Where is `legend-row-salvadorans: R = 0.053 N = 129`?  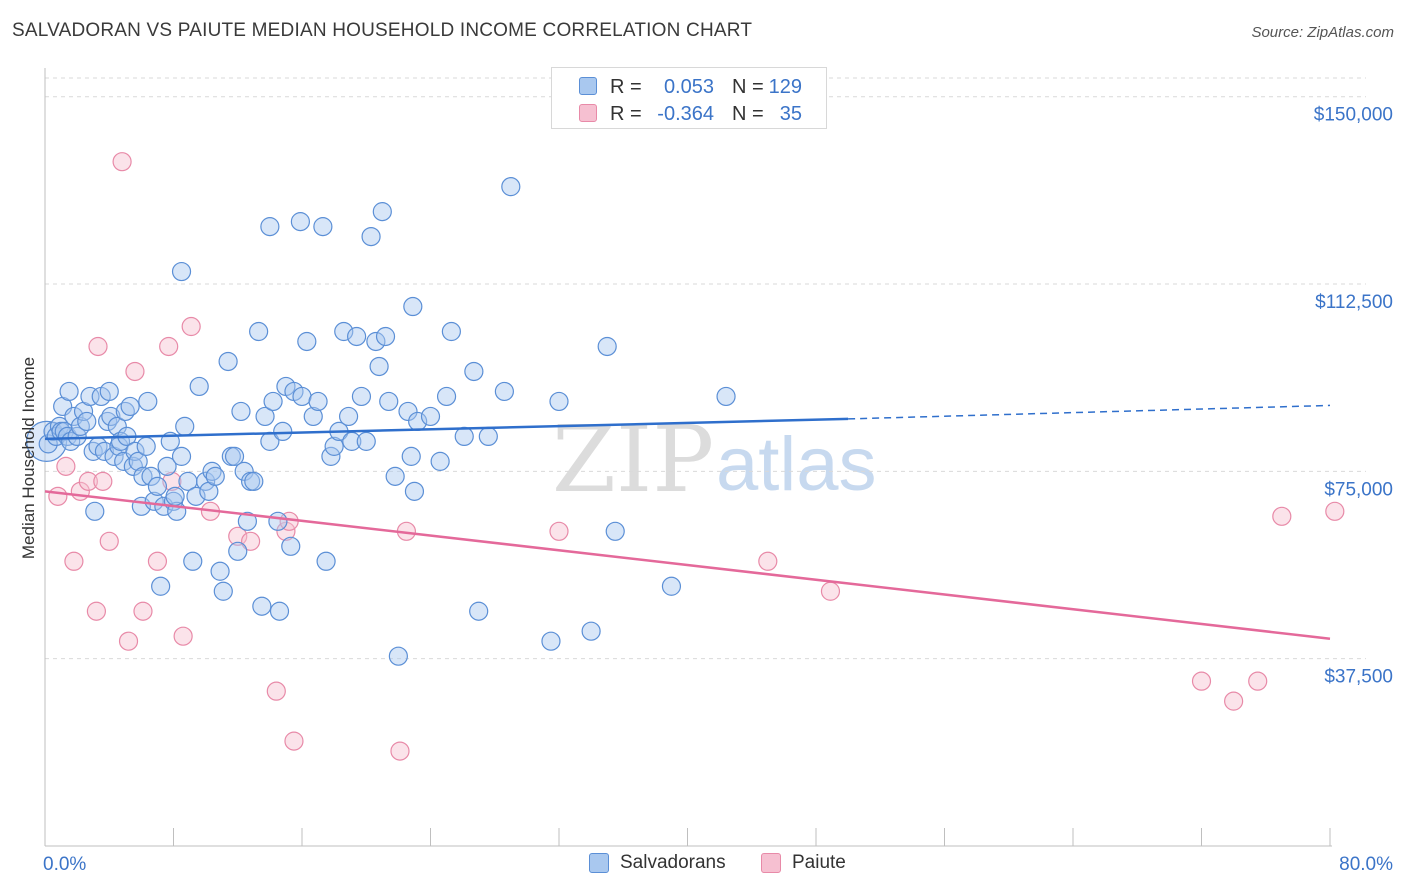 legend-row-salvadorans: R = 0.053 N = 129 is located at coordinates (689, 87).